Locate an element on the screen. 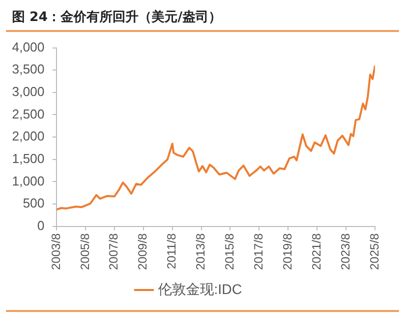 The width and height of the screenshot is (405, 329). chart-title: 图 24：金价有所回升（美元/盎司） is located at coordinates (202, 16).